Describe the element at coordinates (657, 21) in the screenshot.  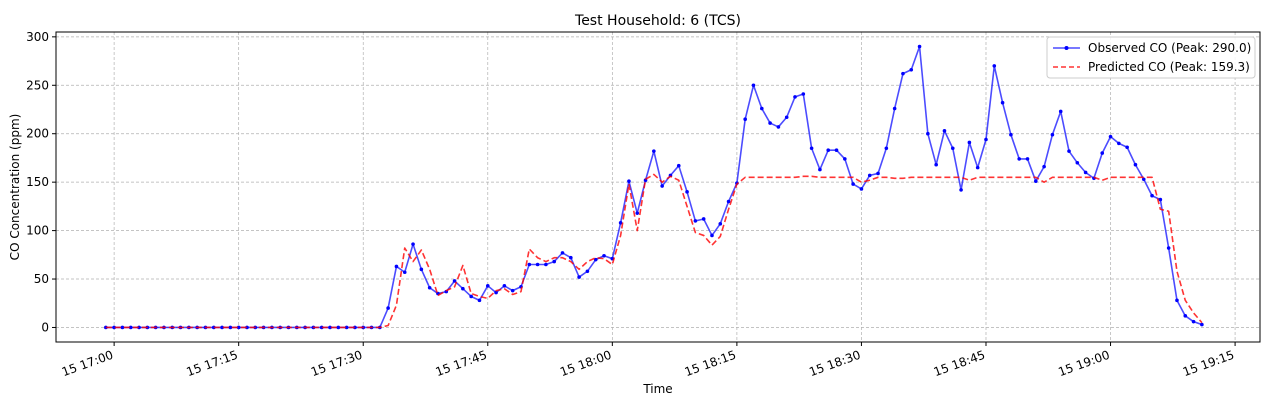
I see `chart-title: Test Household: 6 (TCS)` at that location.